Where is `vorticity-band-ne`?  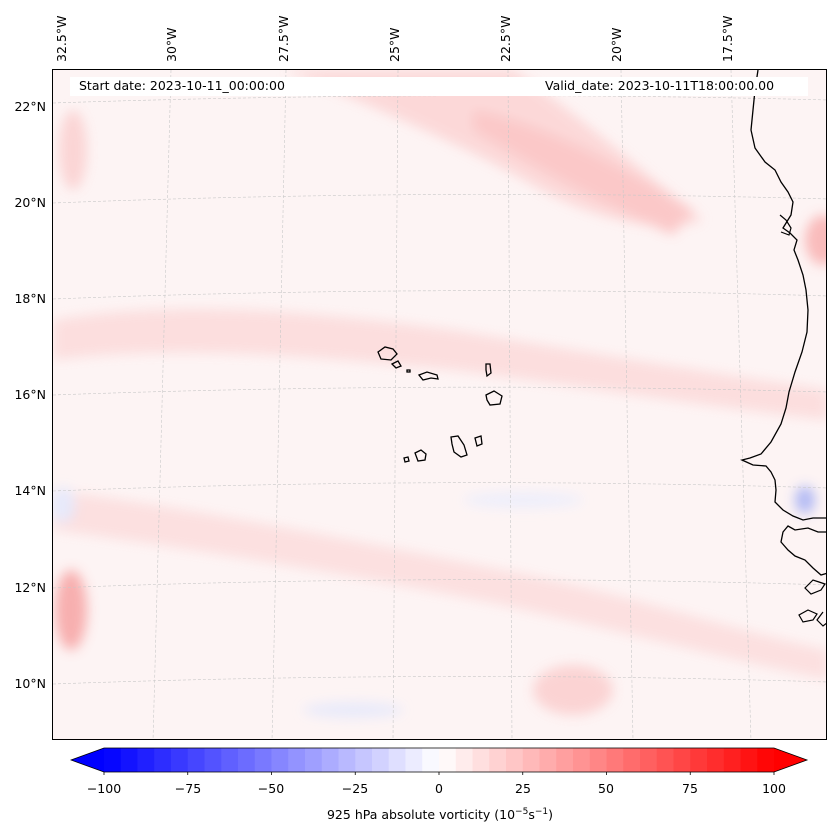 vorticity-band-ne is located at coordinates (583, 172).